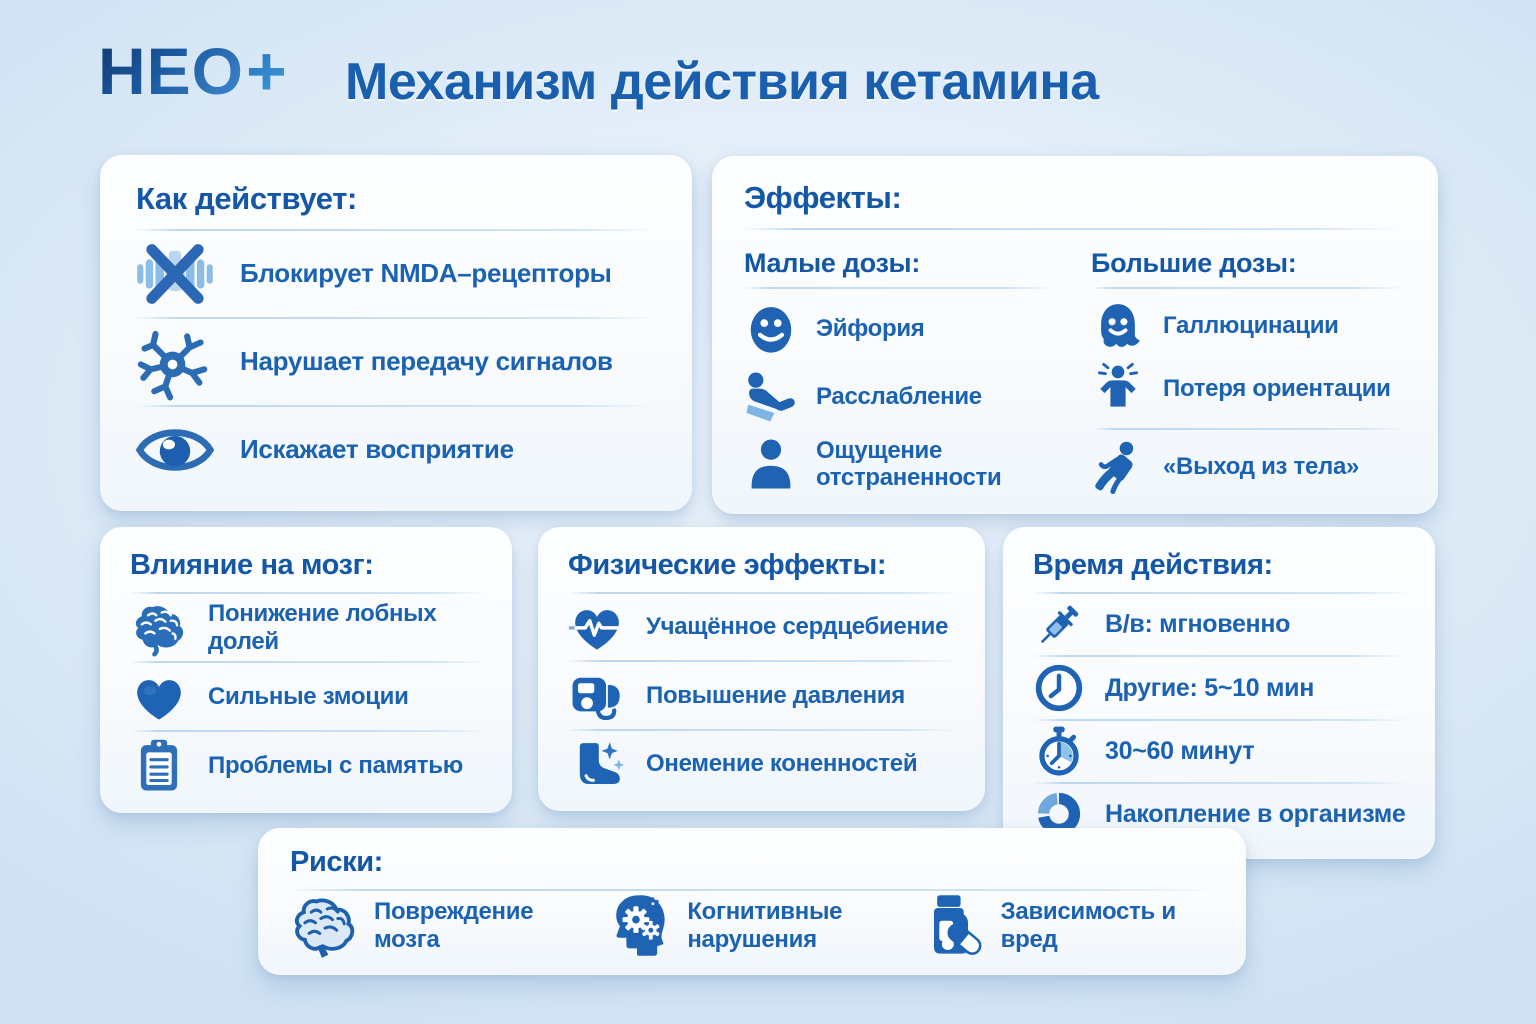  Describe the element at coordinates (637, 926) in the screenshot. I see `head-with-gears-icon` at that location.